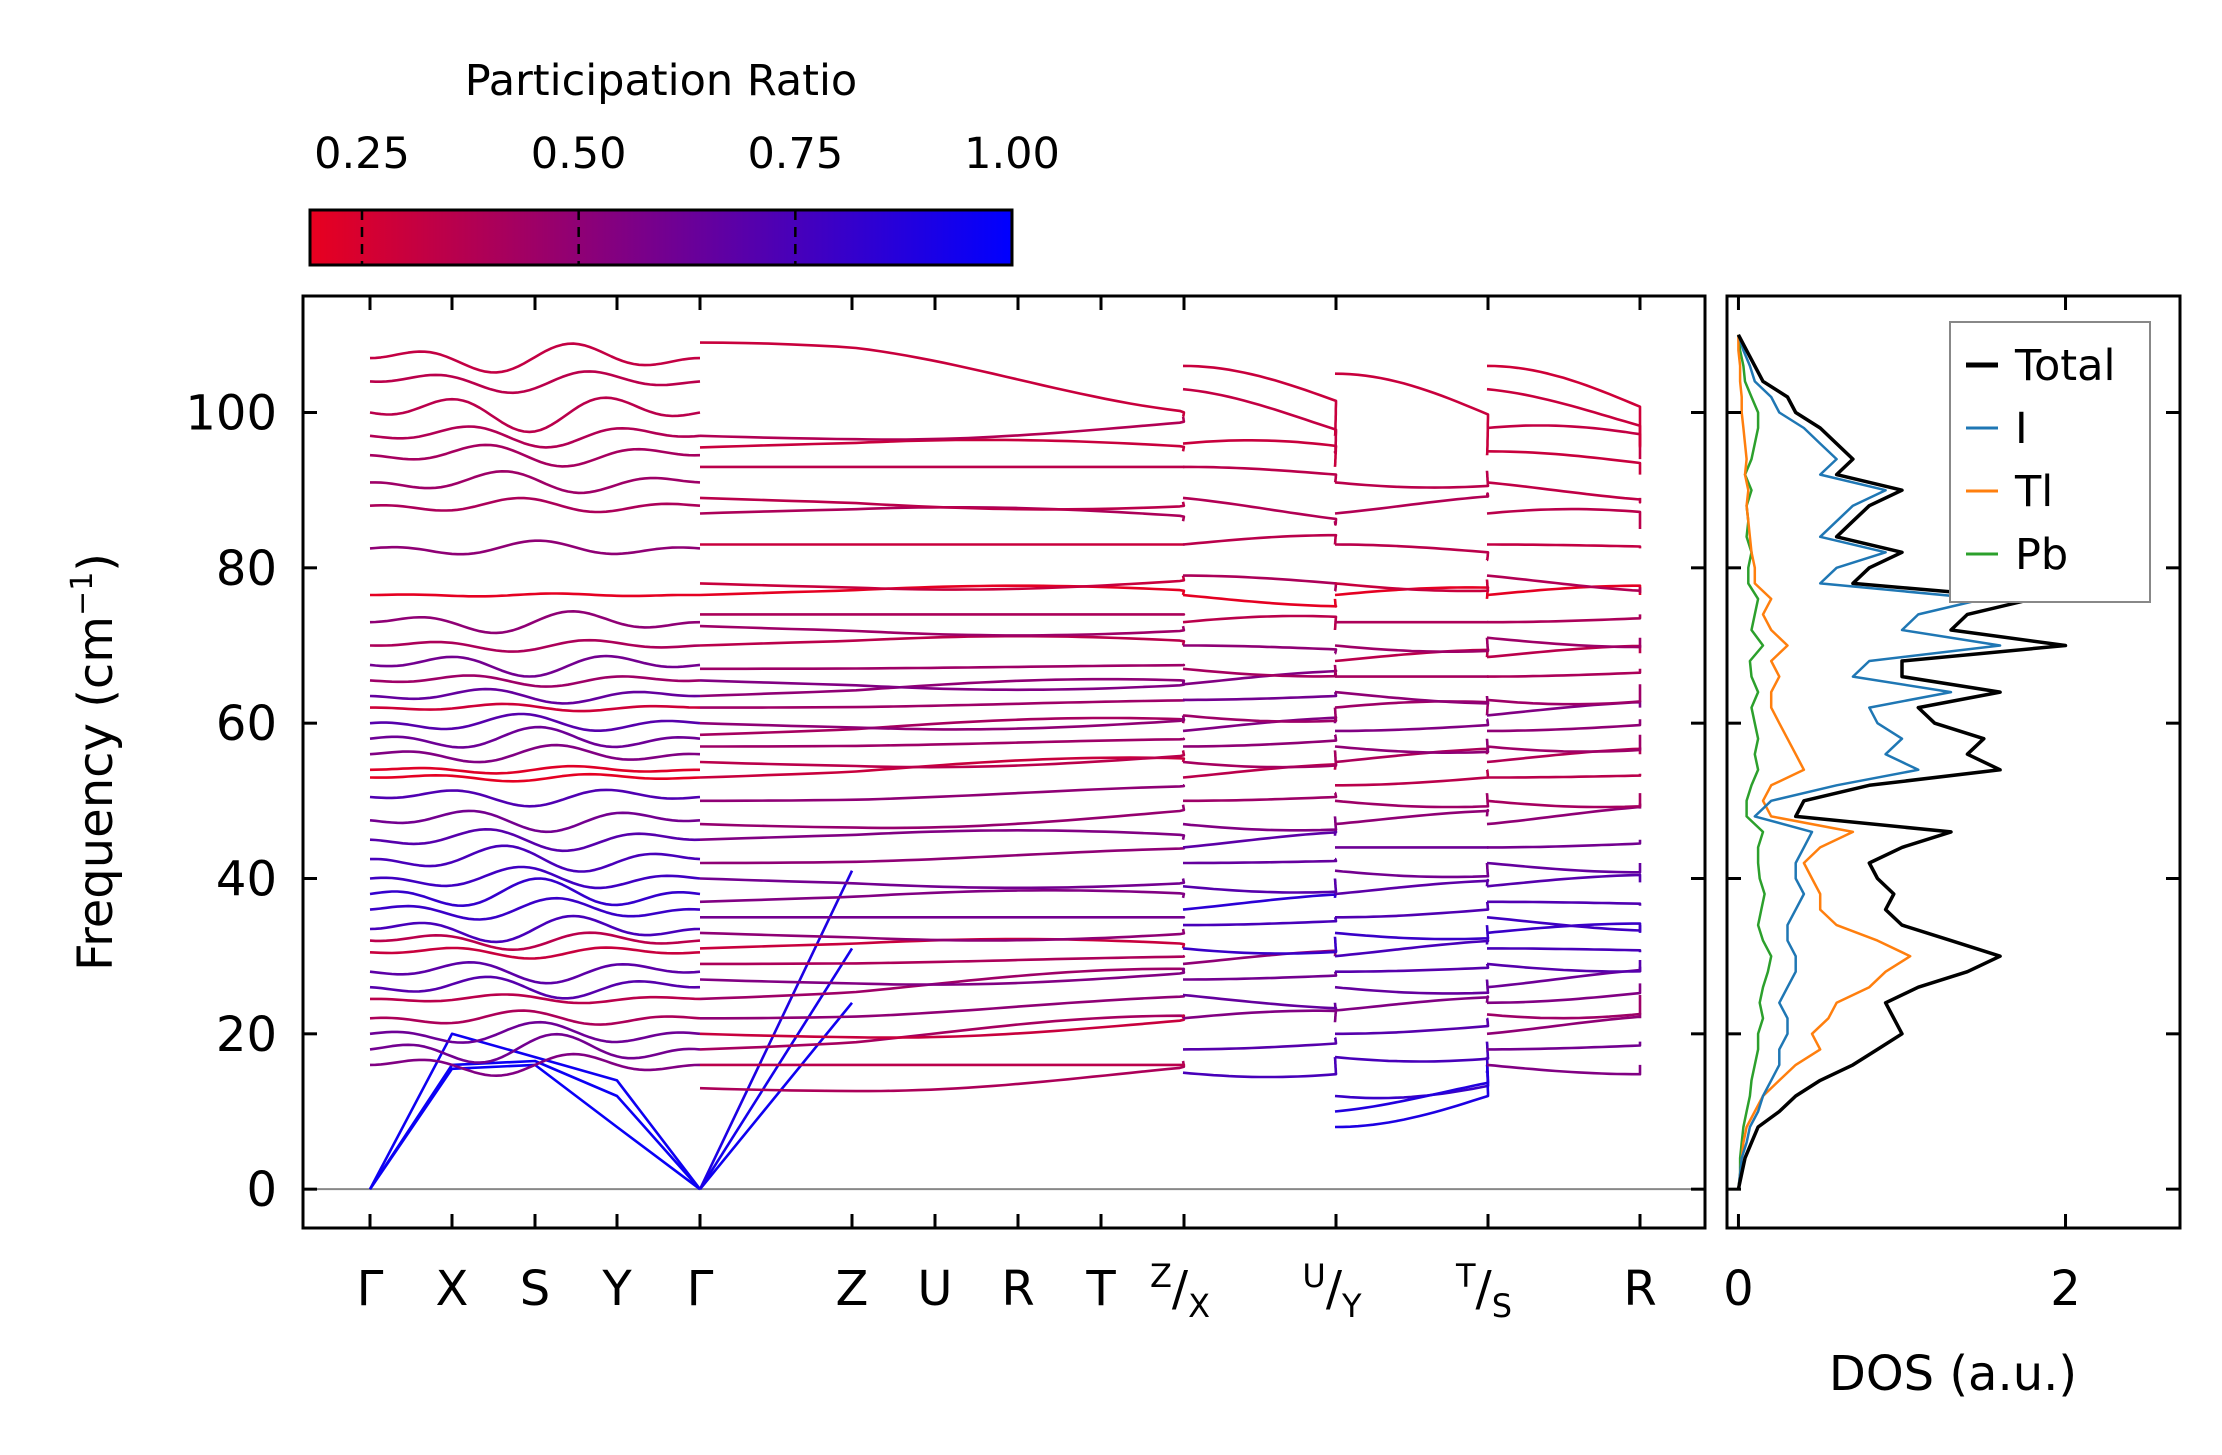 This screenshot has width=2222, height=1455. Describe the element at coordinates (2021, 429) in the screenshot. I see `legend-label: I` at that location.